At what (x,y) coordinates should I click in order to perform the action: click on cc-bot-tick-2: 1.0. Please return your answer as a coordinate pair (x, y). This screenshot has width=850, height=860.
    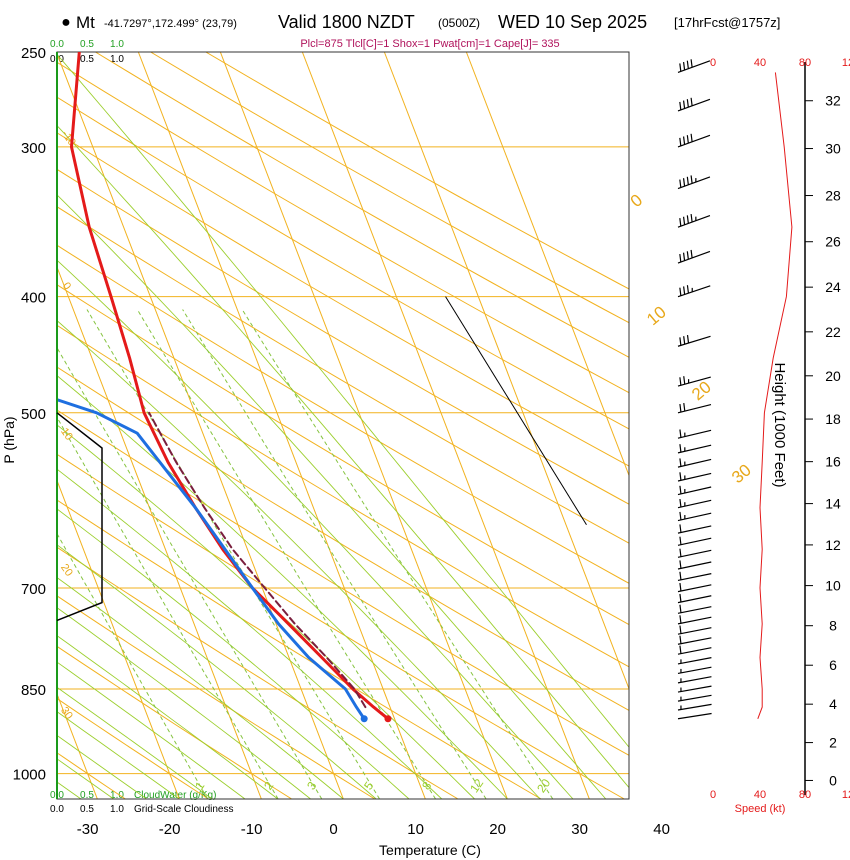
    Looking at the image, I should click on (117, 809).